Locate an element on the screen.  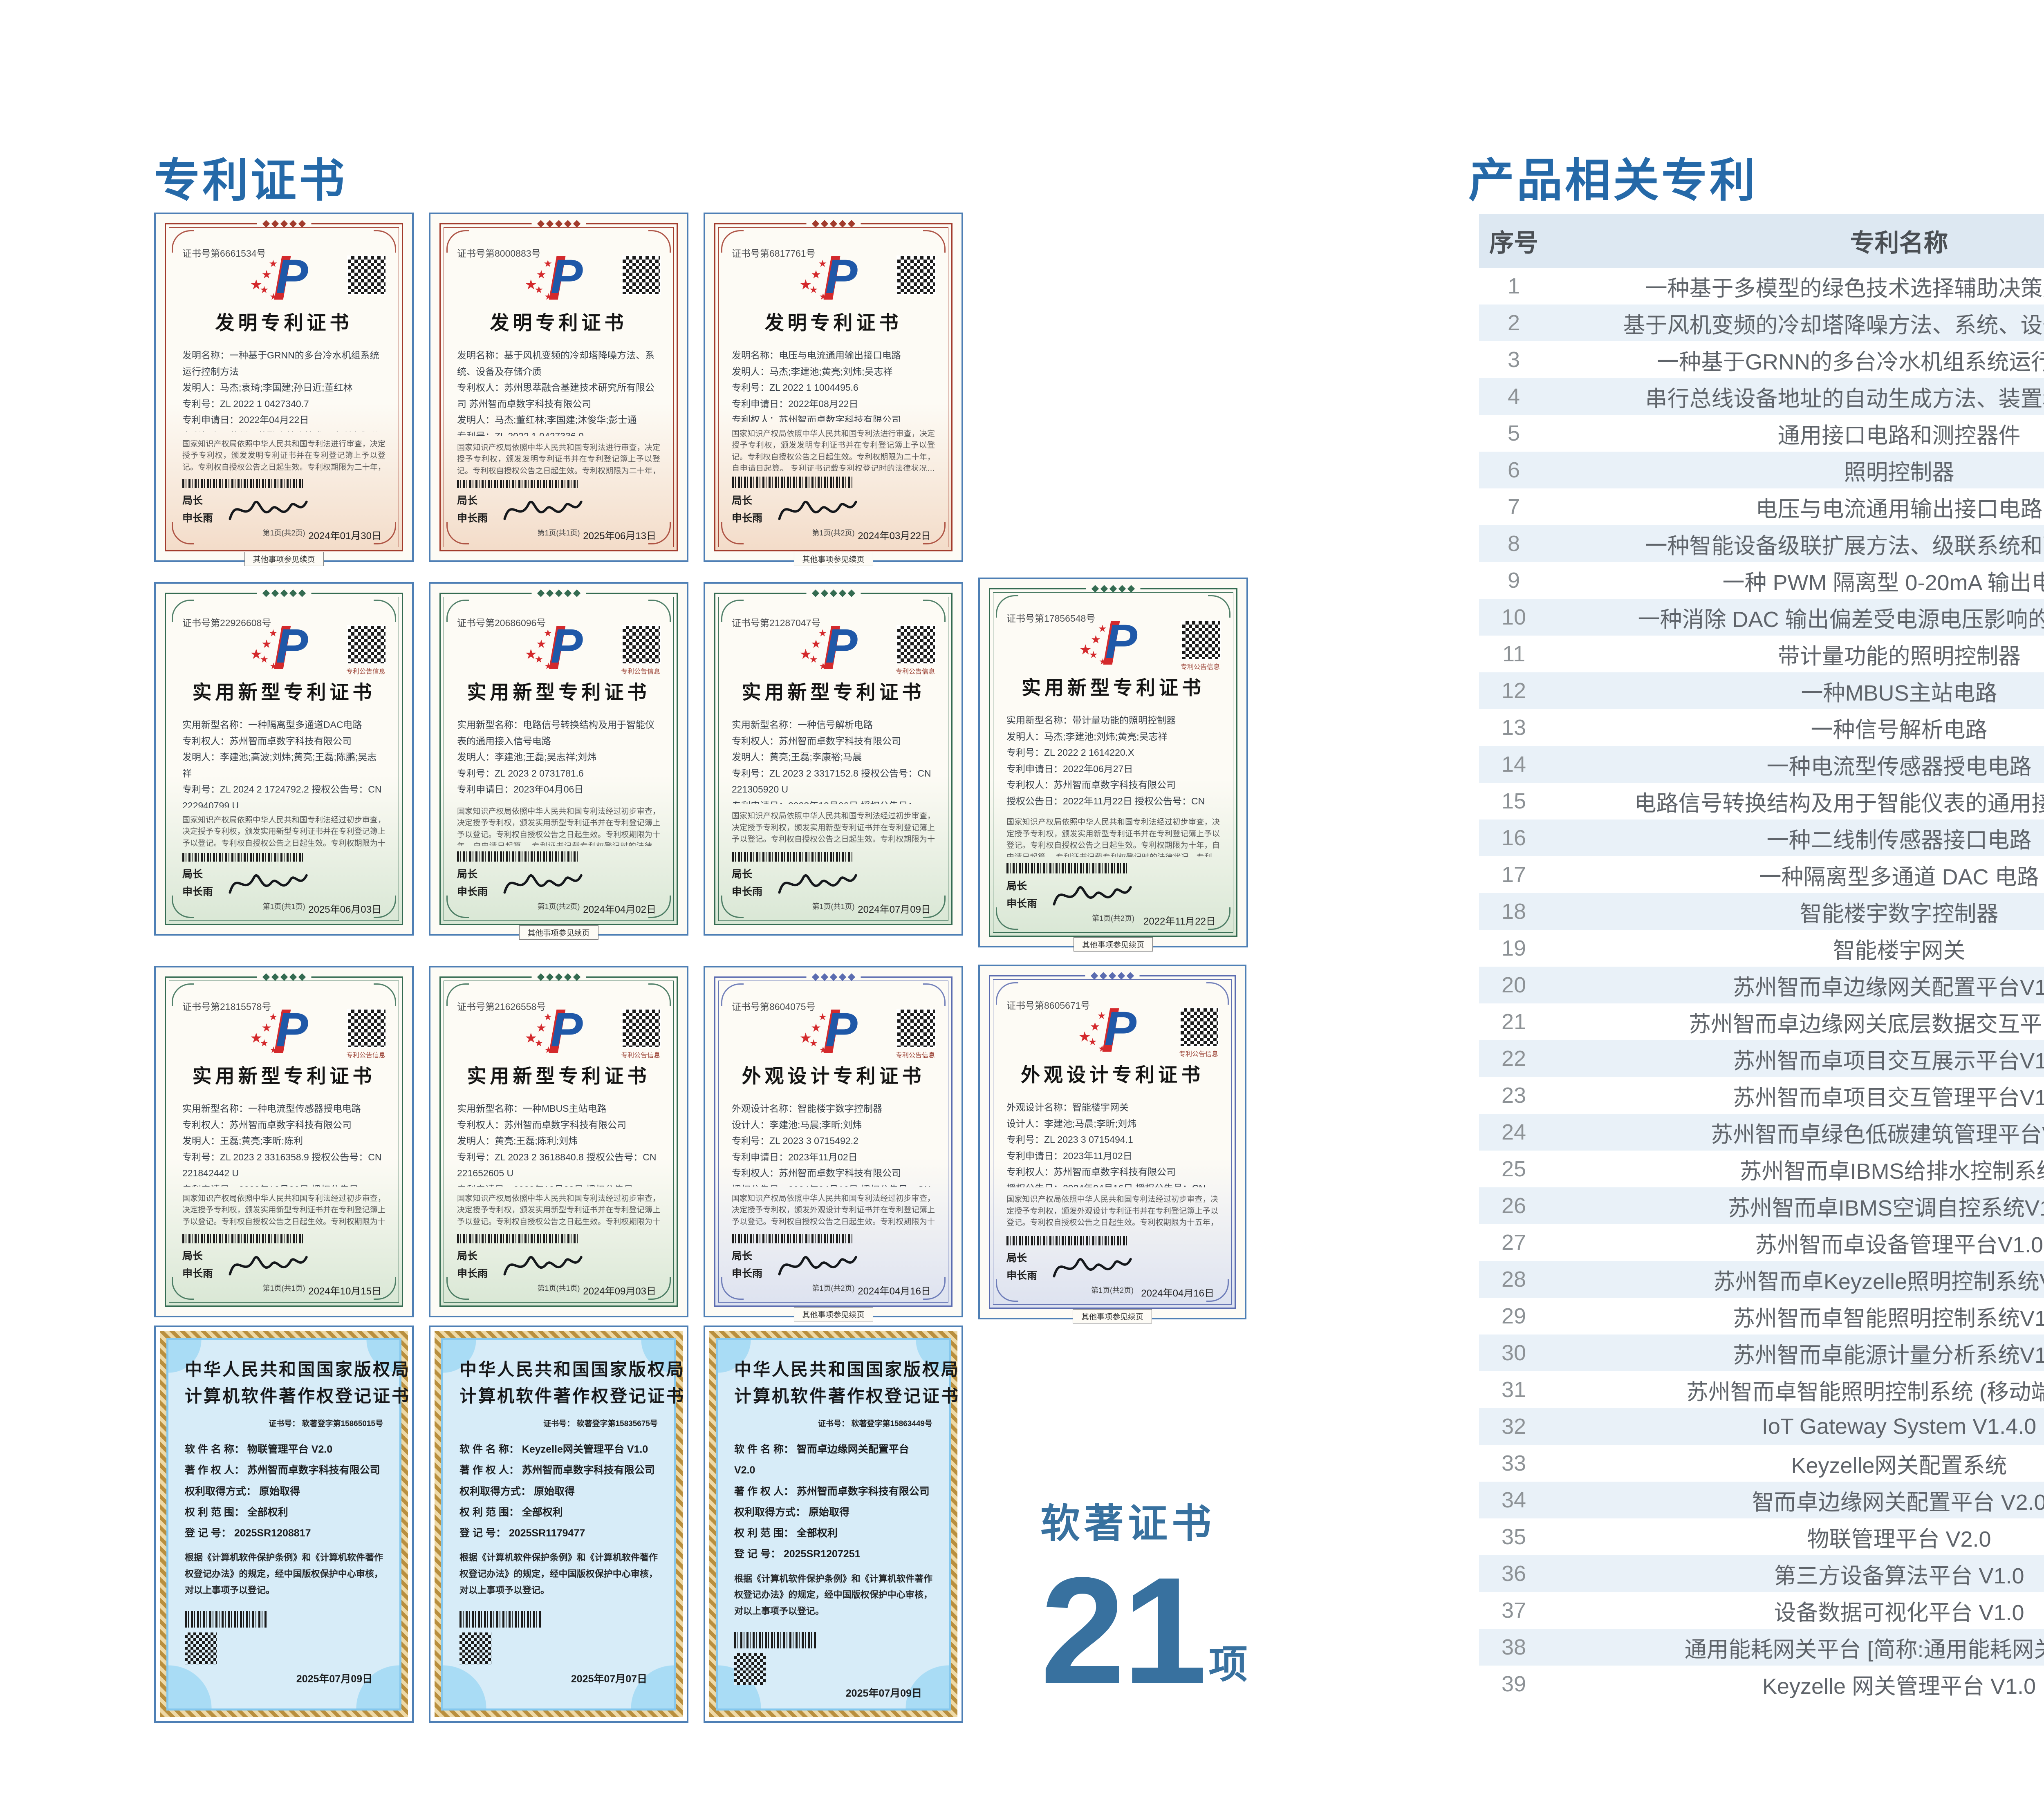
certificate-title: 实用新型专利证书 is located at coordinates (834, 692).